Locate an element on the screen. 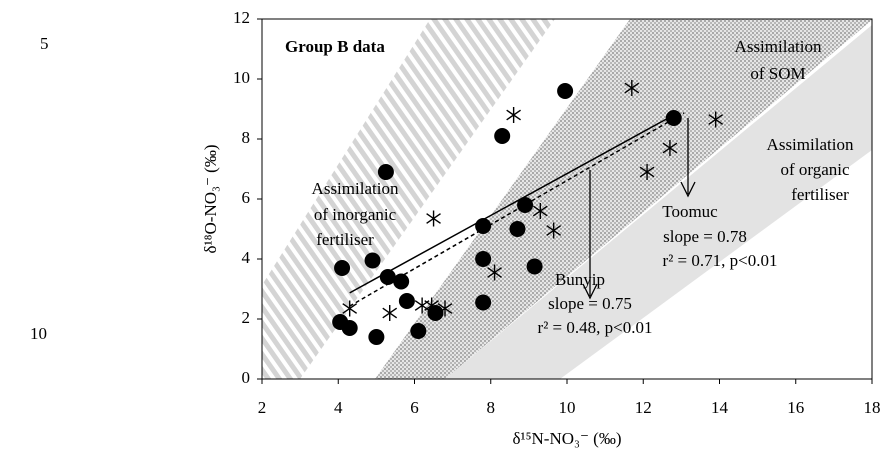 This screenshot has height=461, width=886. x-tick-label: 14 is located at coordinates (720, 407).